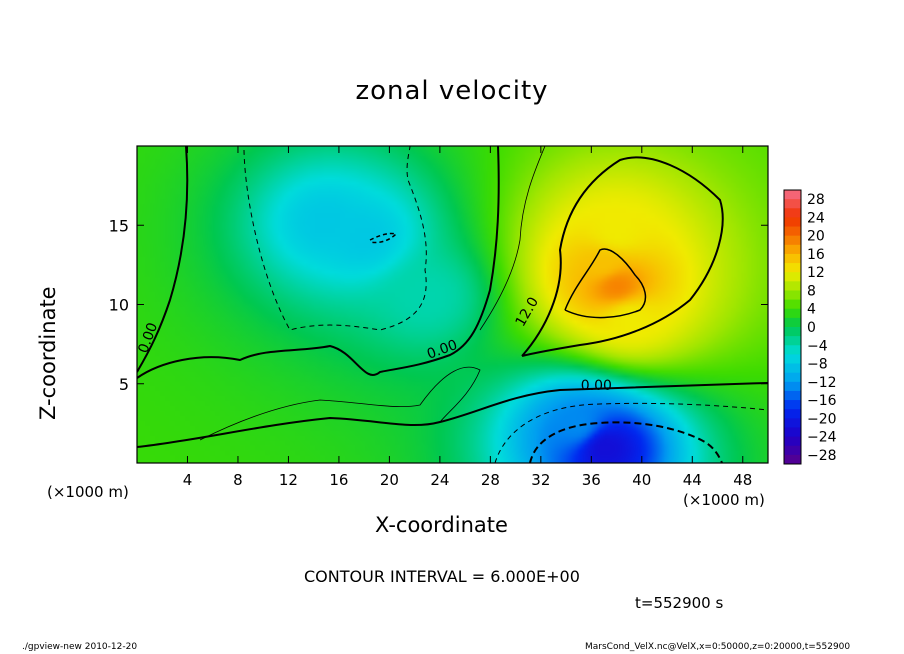 The image size is (904, 654). I want to click on zero-contour-middle, so click(318, 262).